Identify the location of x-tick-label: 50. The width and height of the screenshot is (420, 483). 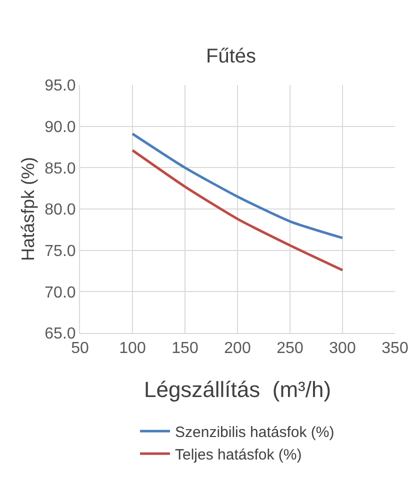
(80, 349).